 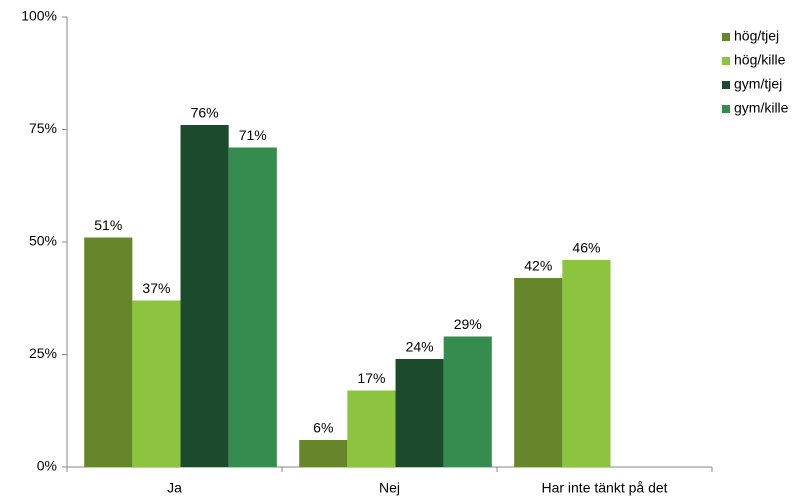 What do you see at coordinates (604, 488) in the screenshot?
I see `x-tick-label: Har inte tänkt på det` at bounding box center [604, 488].